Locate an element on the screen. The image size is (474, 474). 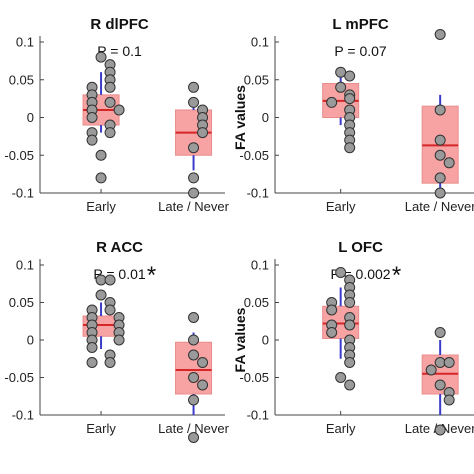
panel-4-y-tick-label: 0 is located at coordinates (265, 340).